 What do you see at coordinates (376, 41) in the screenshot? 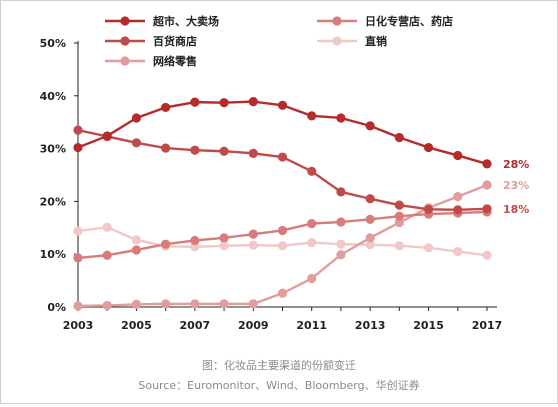
I see `legend-label: 直销` at bounding box center [376, 41].